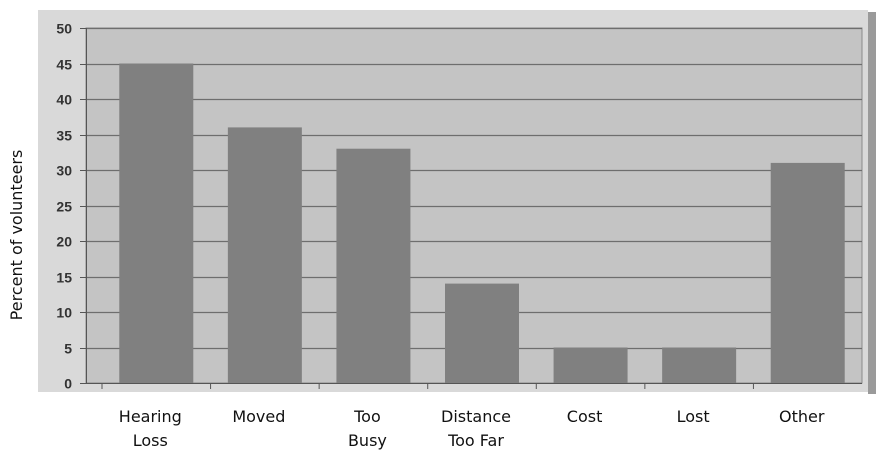 Image resolution: width=878 pixels, height=454 pixels. Describe the element at coordinates (258, 416) in the screenshot. I see `x-category-label: Moved` at that location.